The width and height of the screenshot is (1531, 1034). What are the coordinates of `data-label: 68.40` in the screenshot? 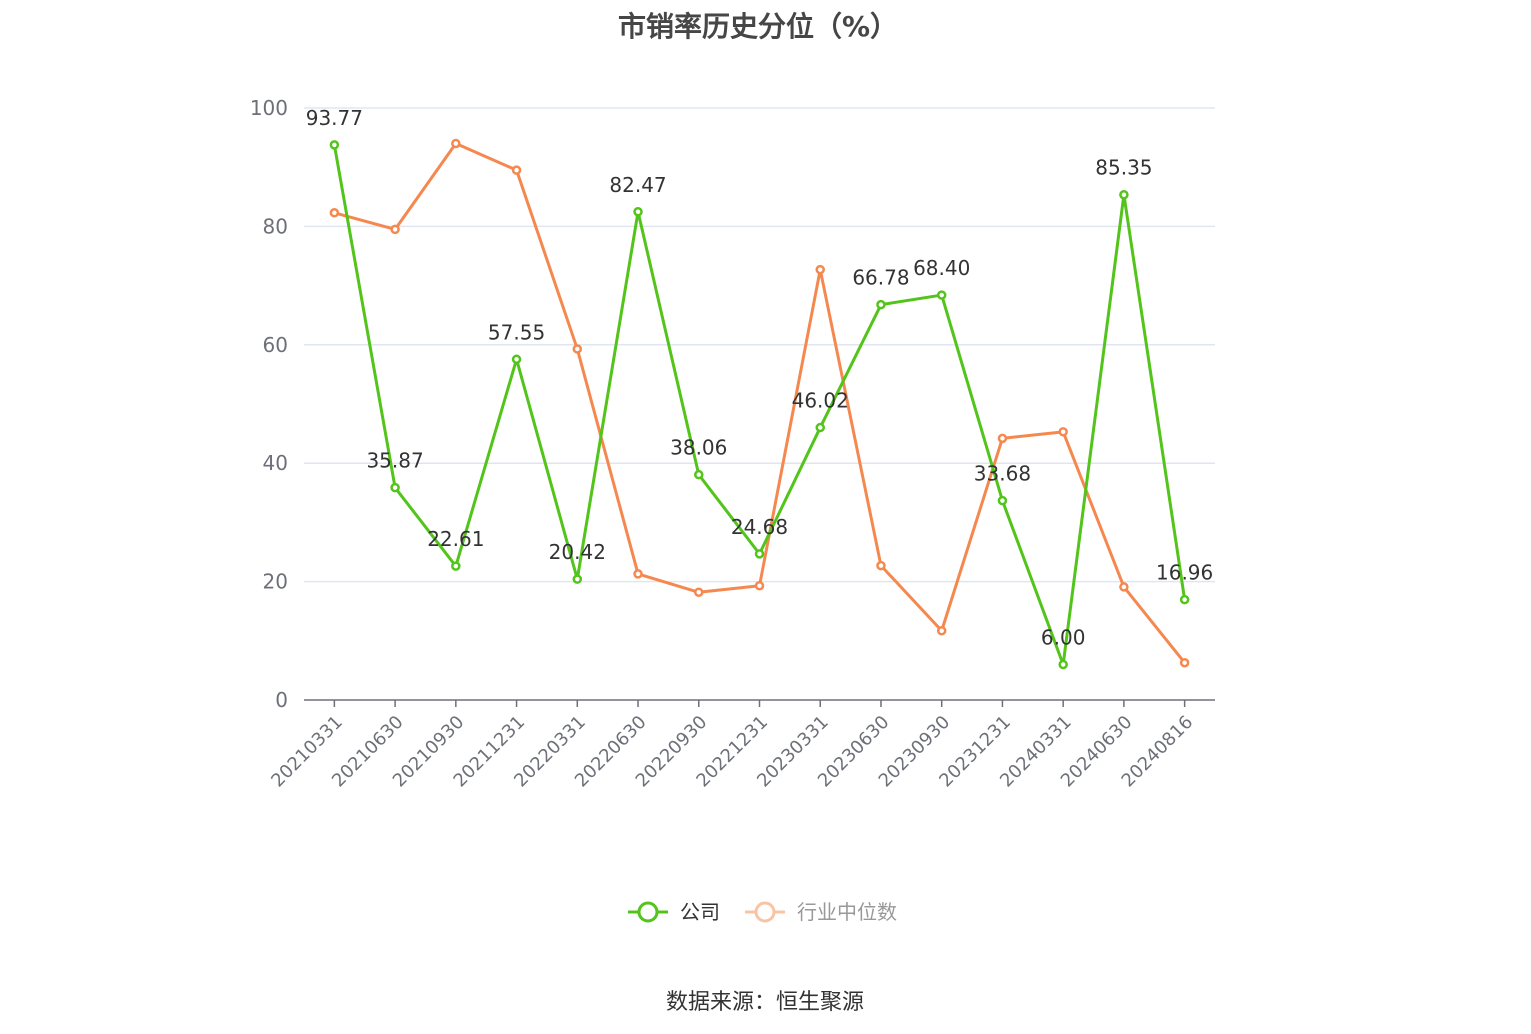 It's located at (941, 268).